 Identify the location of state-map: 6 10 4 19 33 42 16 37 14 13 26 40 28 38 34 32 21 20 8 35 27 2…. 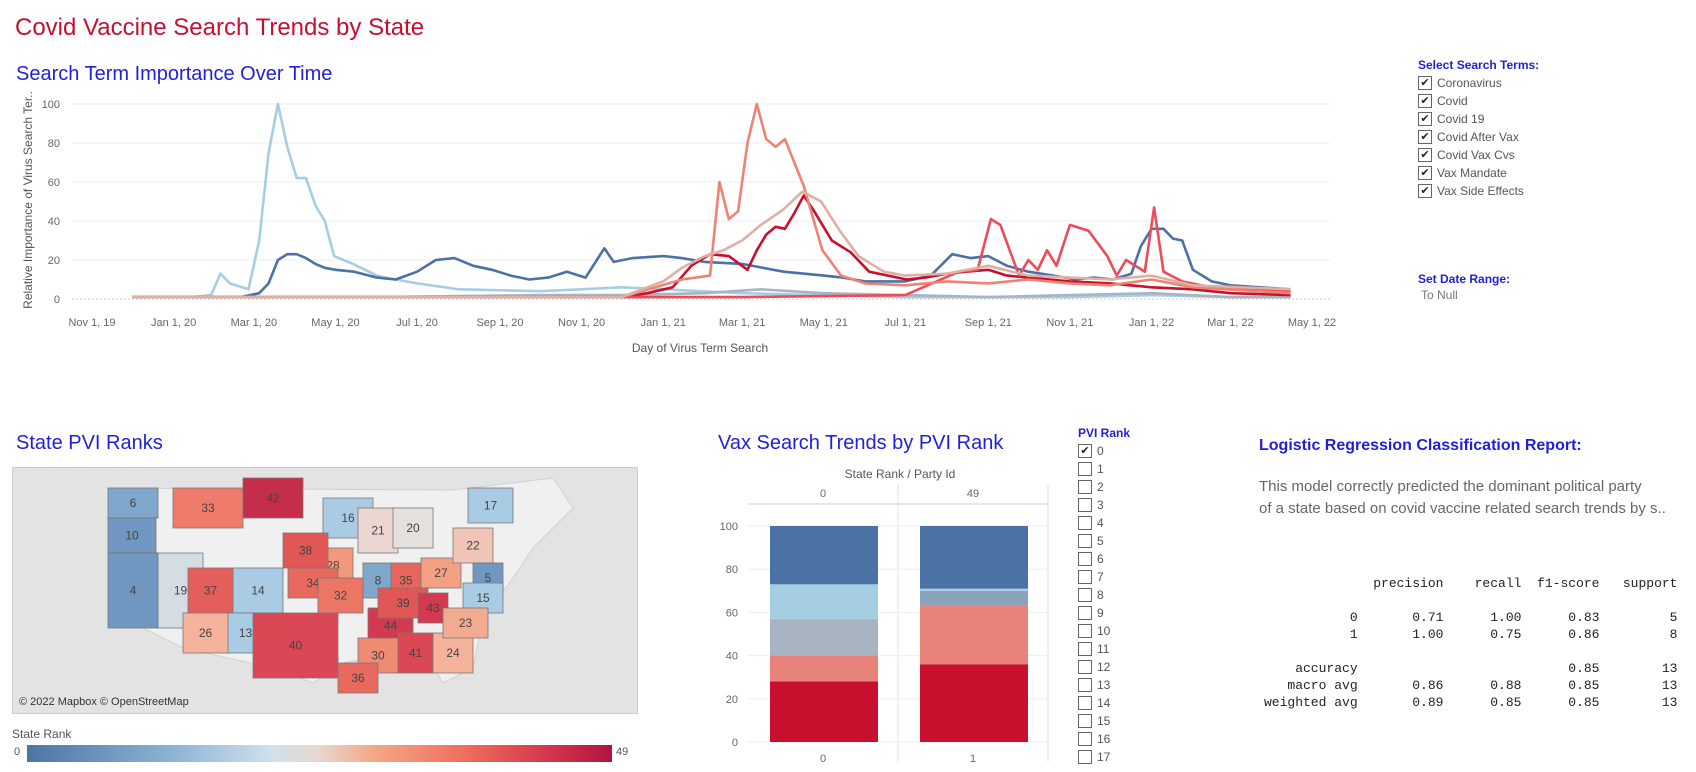
(325, 590).